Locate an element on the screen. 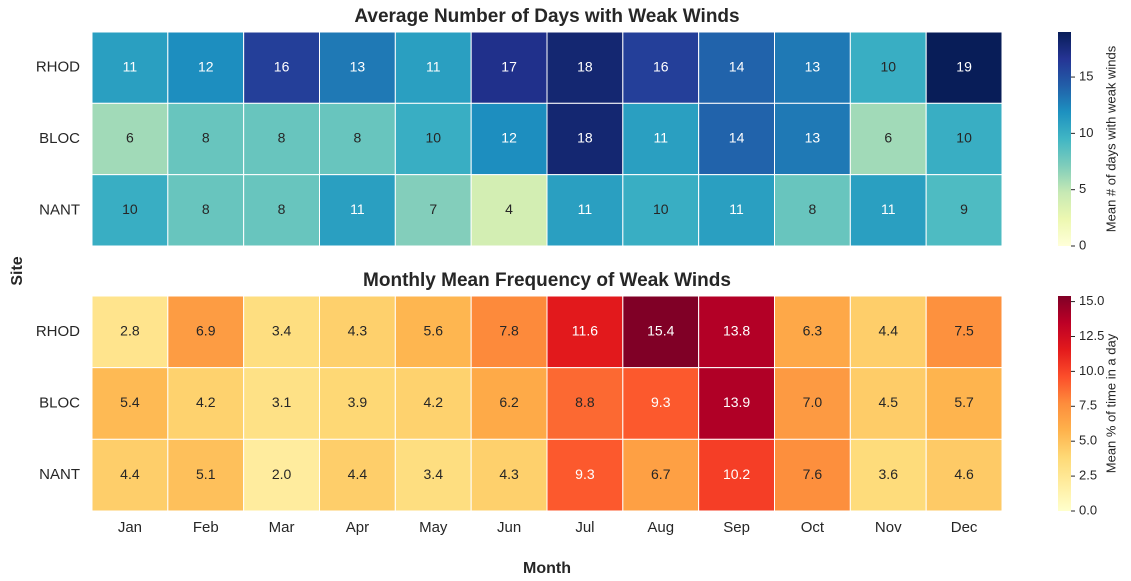  cell-label: 6.2 is located at coordinates (509, 402).